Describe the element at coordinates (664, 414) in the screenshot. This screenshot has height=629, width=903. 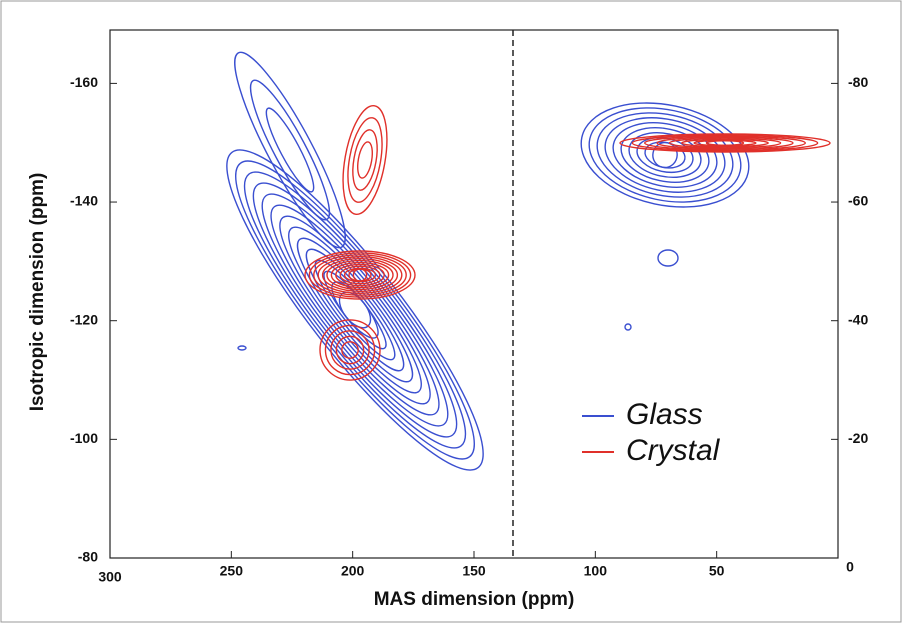
I see `legend-label: Glass` at that location.